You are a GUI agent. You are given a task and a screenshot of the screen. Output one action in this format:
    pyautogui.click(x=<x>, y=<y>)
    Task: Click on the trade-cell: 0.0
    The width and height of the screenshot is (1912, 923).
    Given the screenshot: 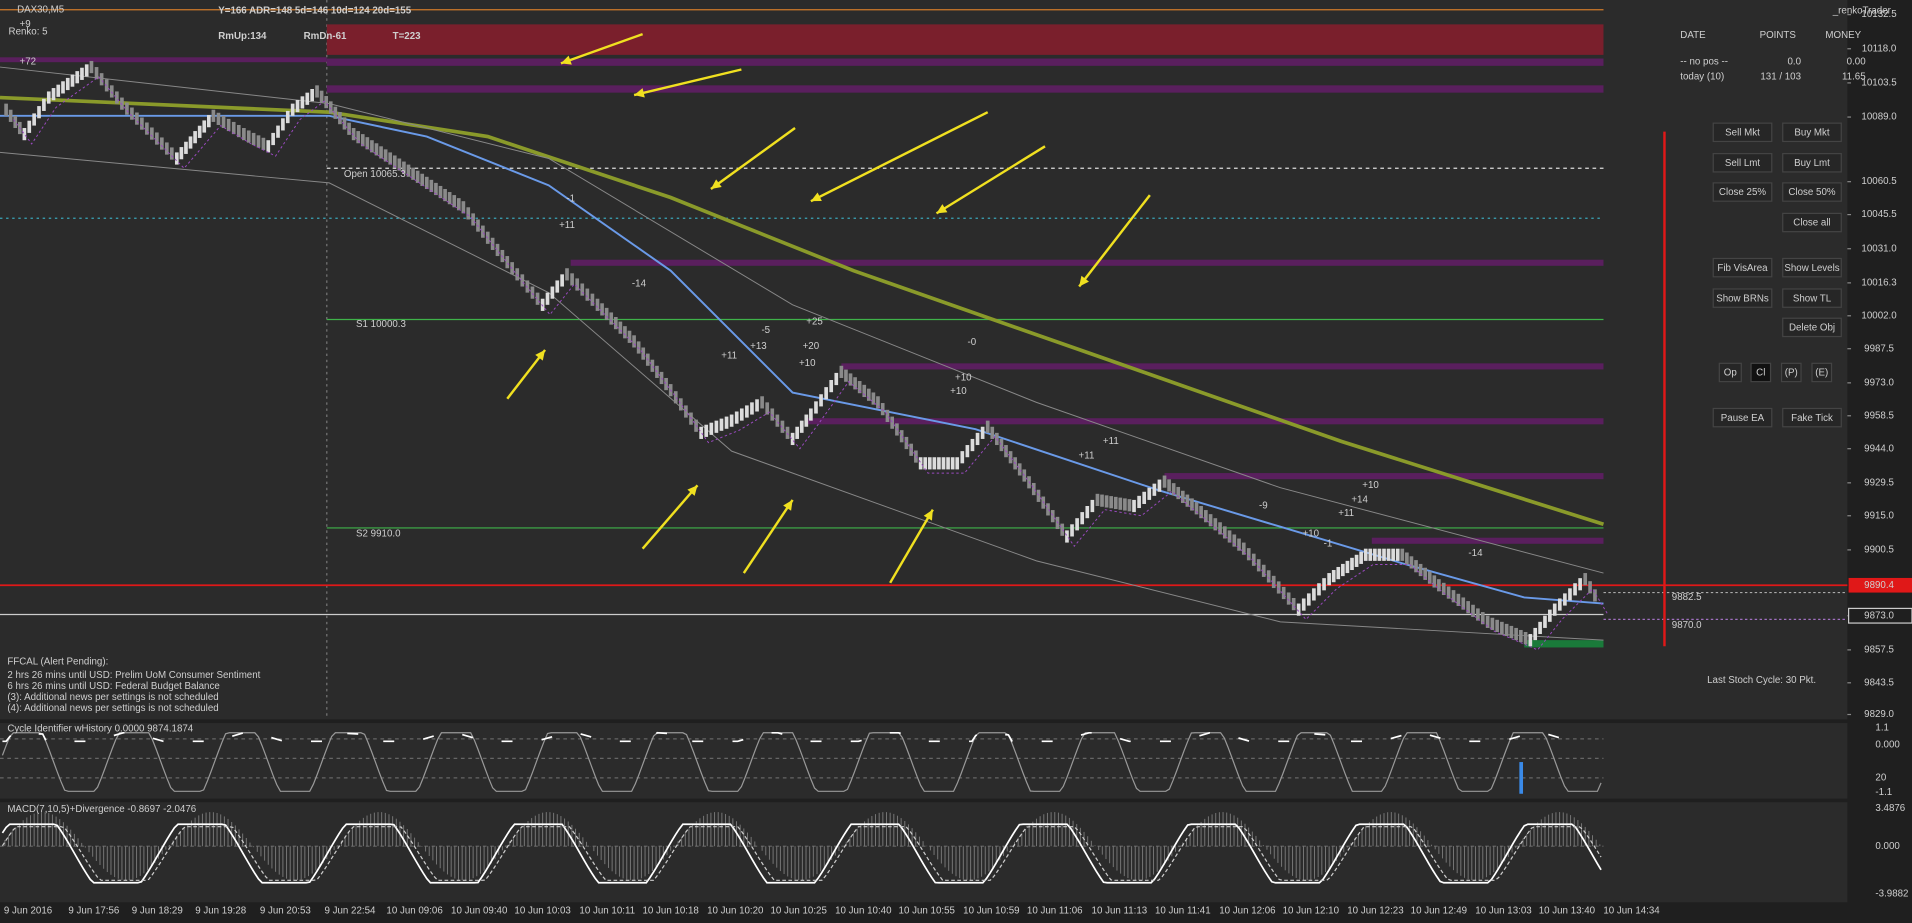 What is the action you would take?
    pyautogui.click(x=1794, y=62)
    